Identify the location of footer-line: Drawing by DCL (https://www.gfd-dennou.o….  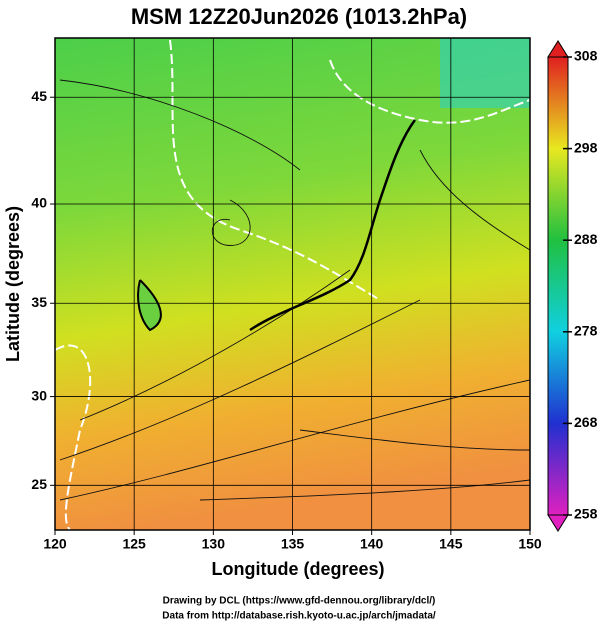
(299, 601).